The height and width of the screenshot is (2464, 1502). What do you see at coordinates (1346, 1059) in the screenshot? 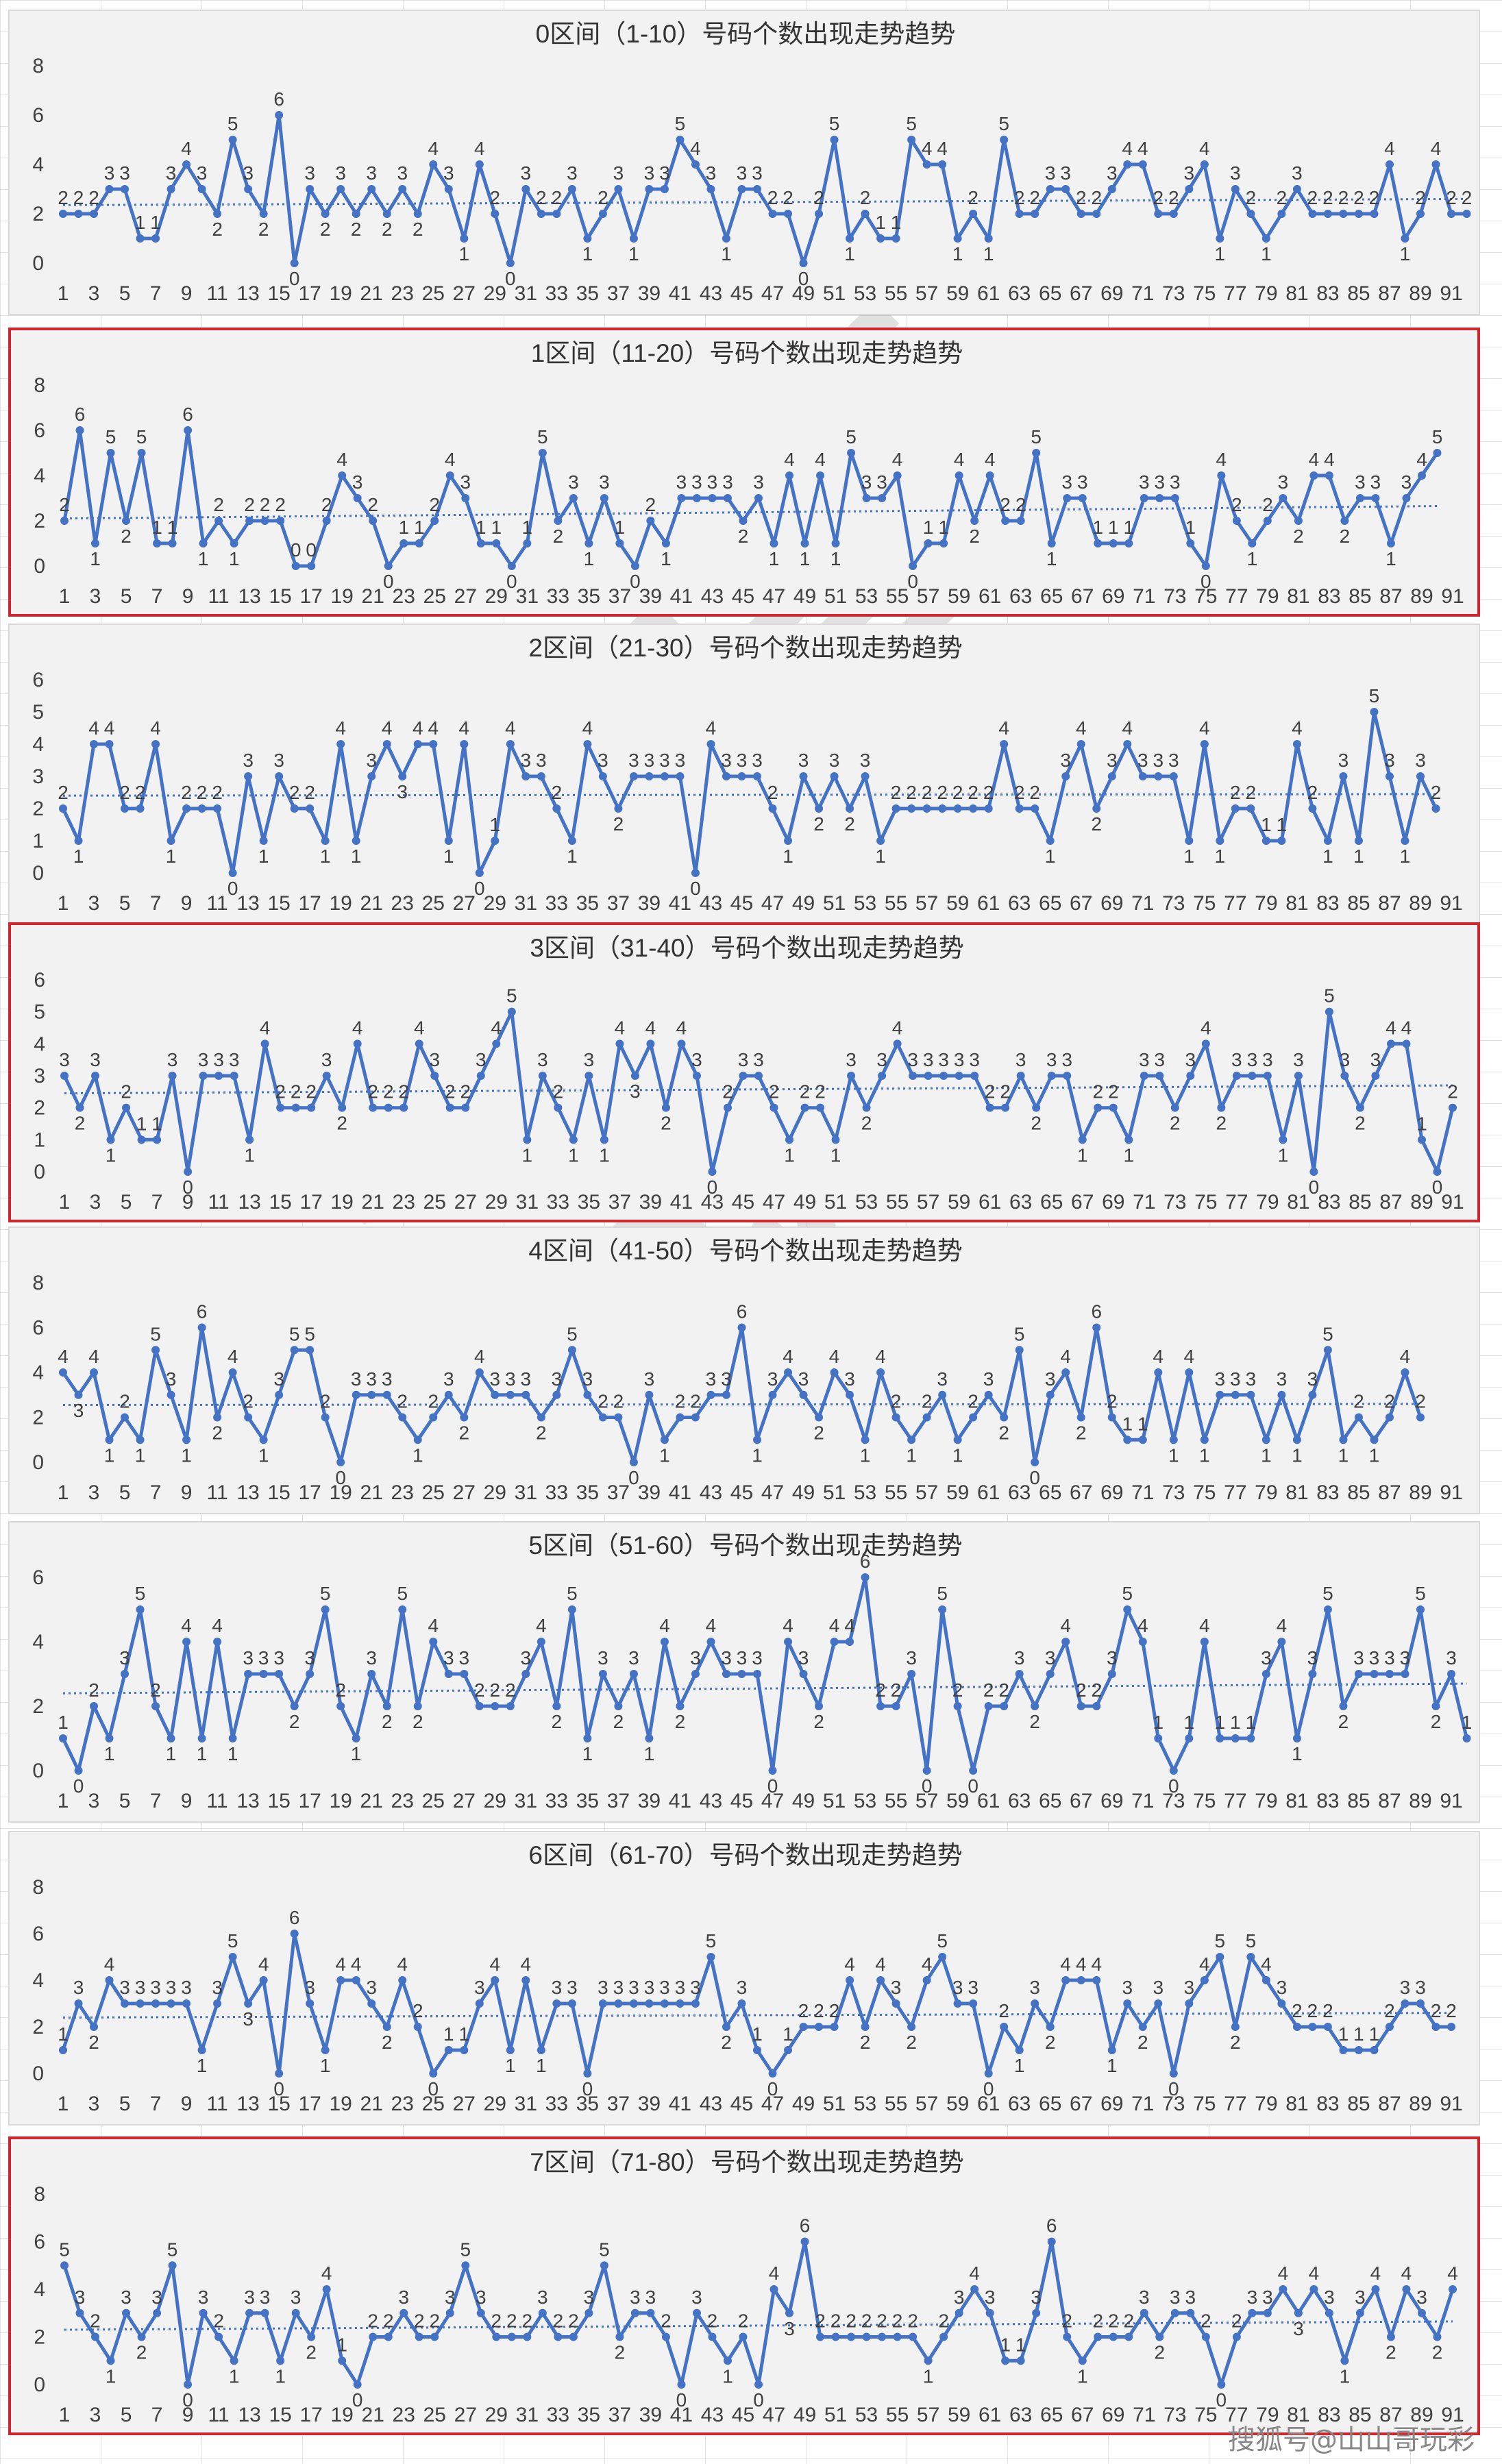
I see `data-label-84: 3` at bounding box center [1346, 1059].